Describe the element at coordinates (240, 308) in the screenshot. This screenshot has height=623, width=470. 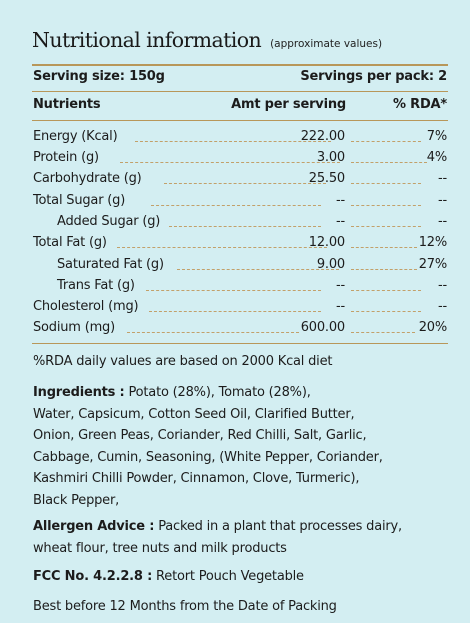
I see `table-row: Cholesterol (mg) -- --` at that location.